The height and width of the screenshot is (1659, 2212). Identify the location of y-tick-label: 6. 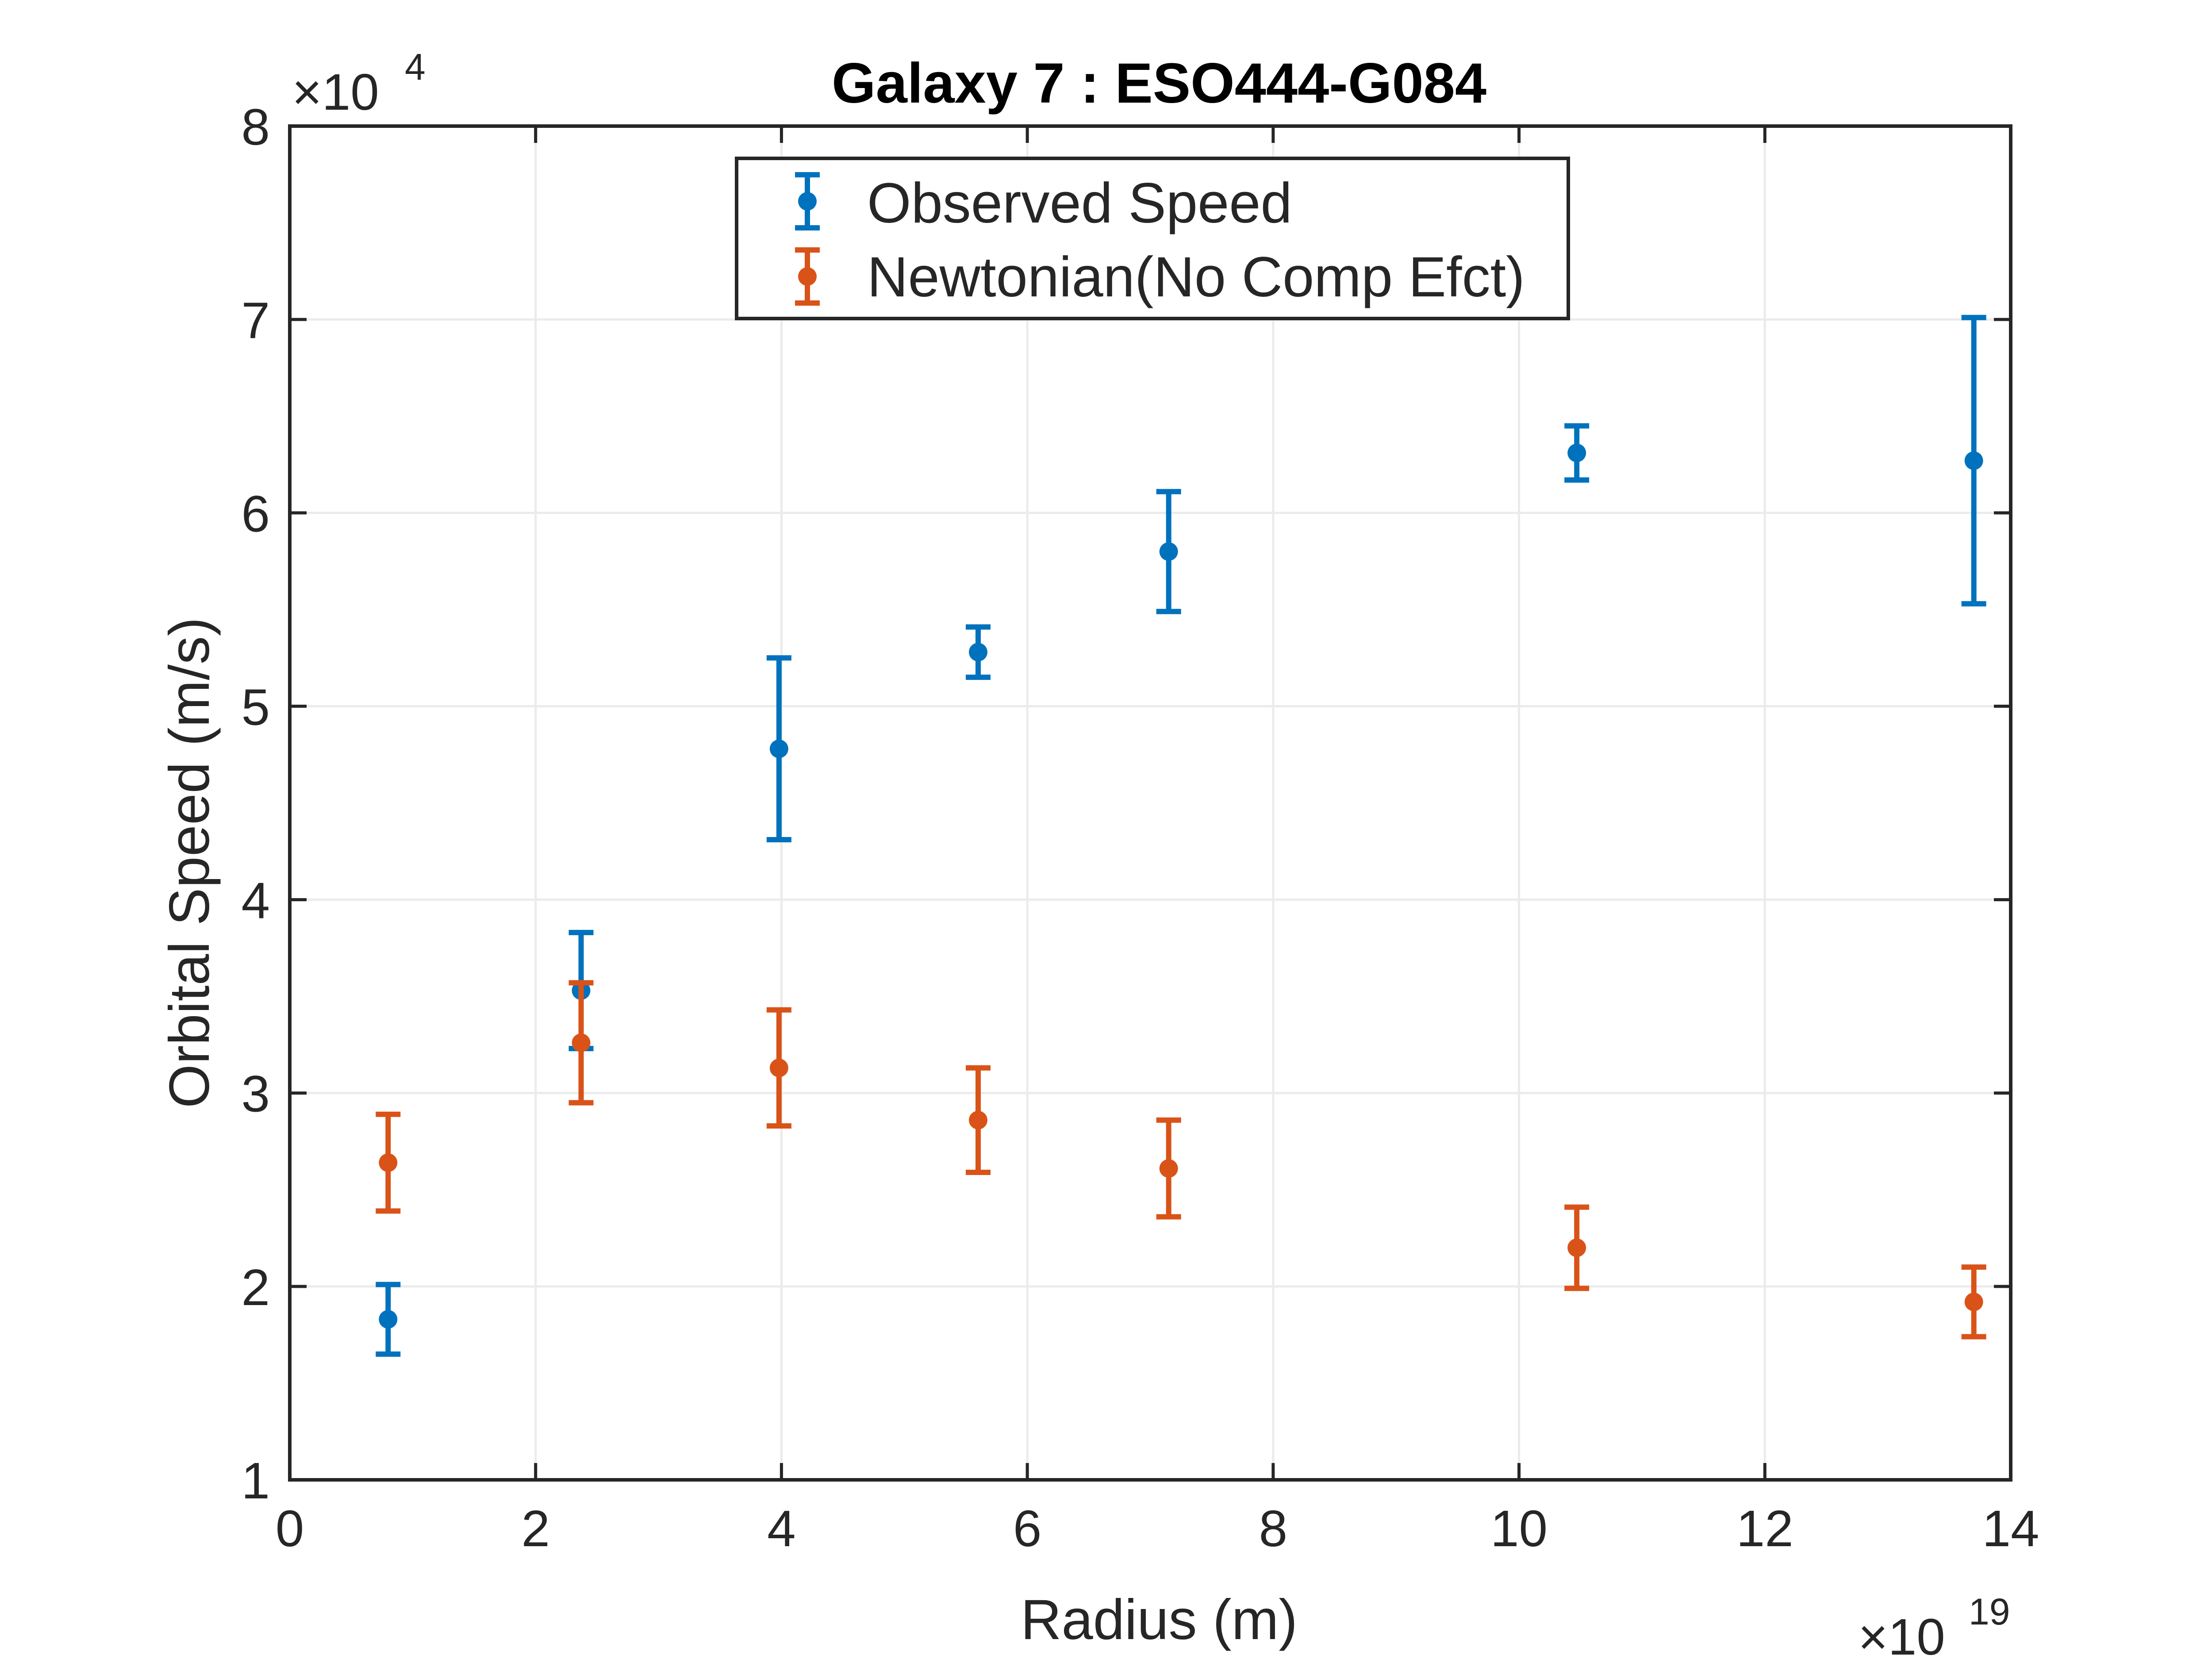
(256, 513).